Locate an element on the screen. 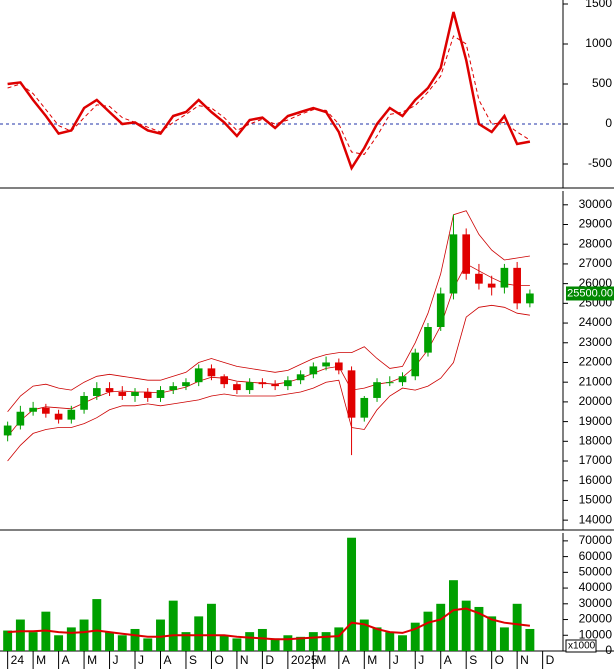 This screenshot has width=614, height=669. y-tick-label: 15000 is located at coordinates (596, 500).